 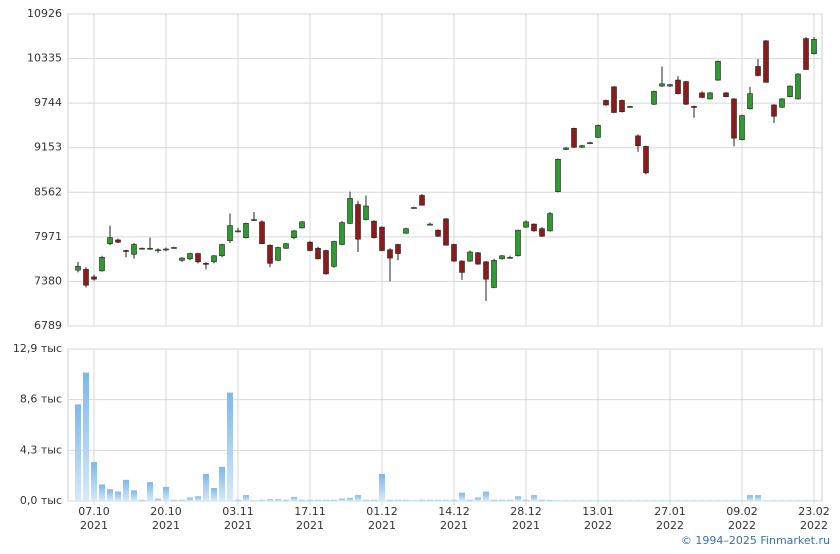 I want to click on y-tick-label: 4,3 тыс, so click(x=41, y=449).